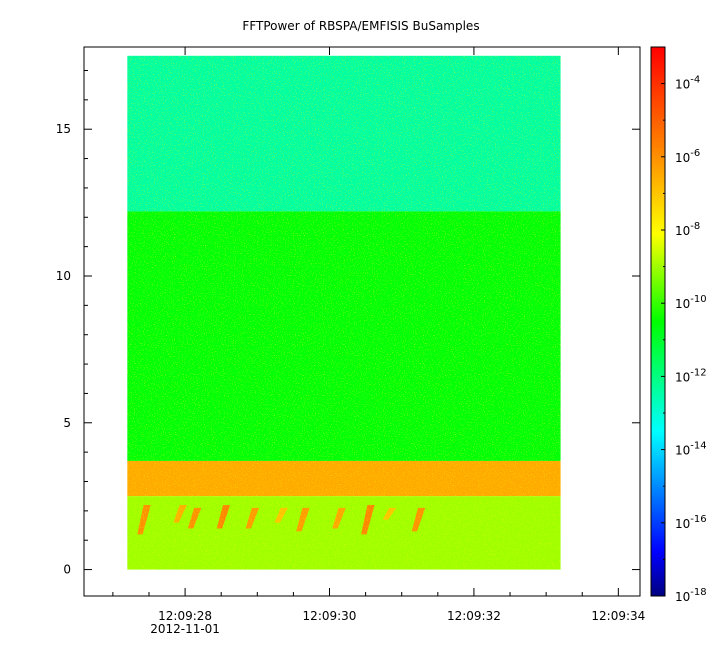 The height and width of the screenshot is (656, 724). I want to click on x-tick-label: 12:09:32, so click(474, 616).